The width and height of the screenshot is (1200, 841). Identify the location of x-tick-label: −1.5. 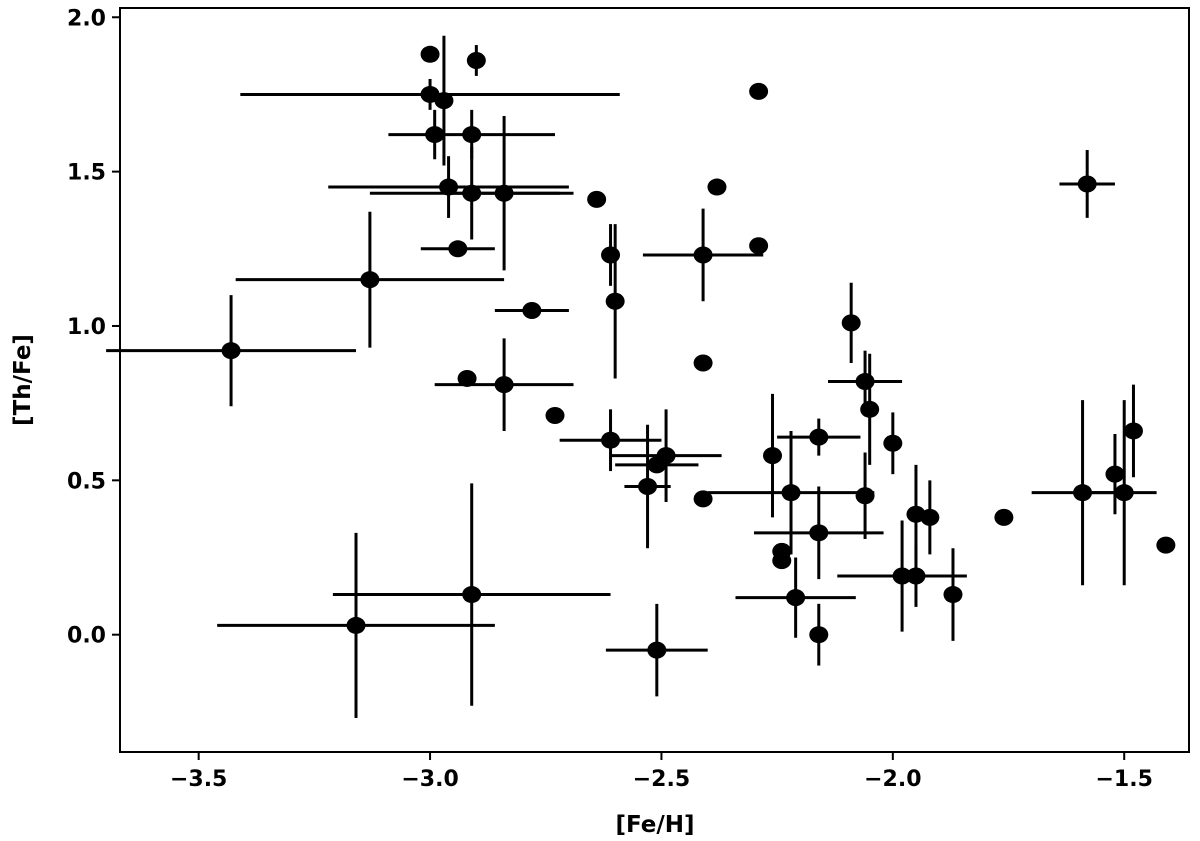
(1124, 779).